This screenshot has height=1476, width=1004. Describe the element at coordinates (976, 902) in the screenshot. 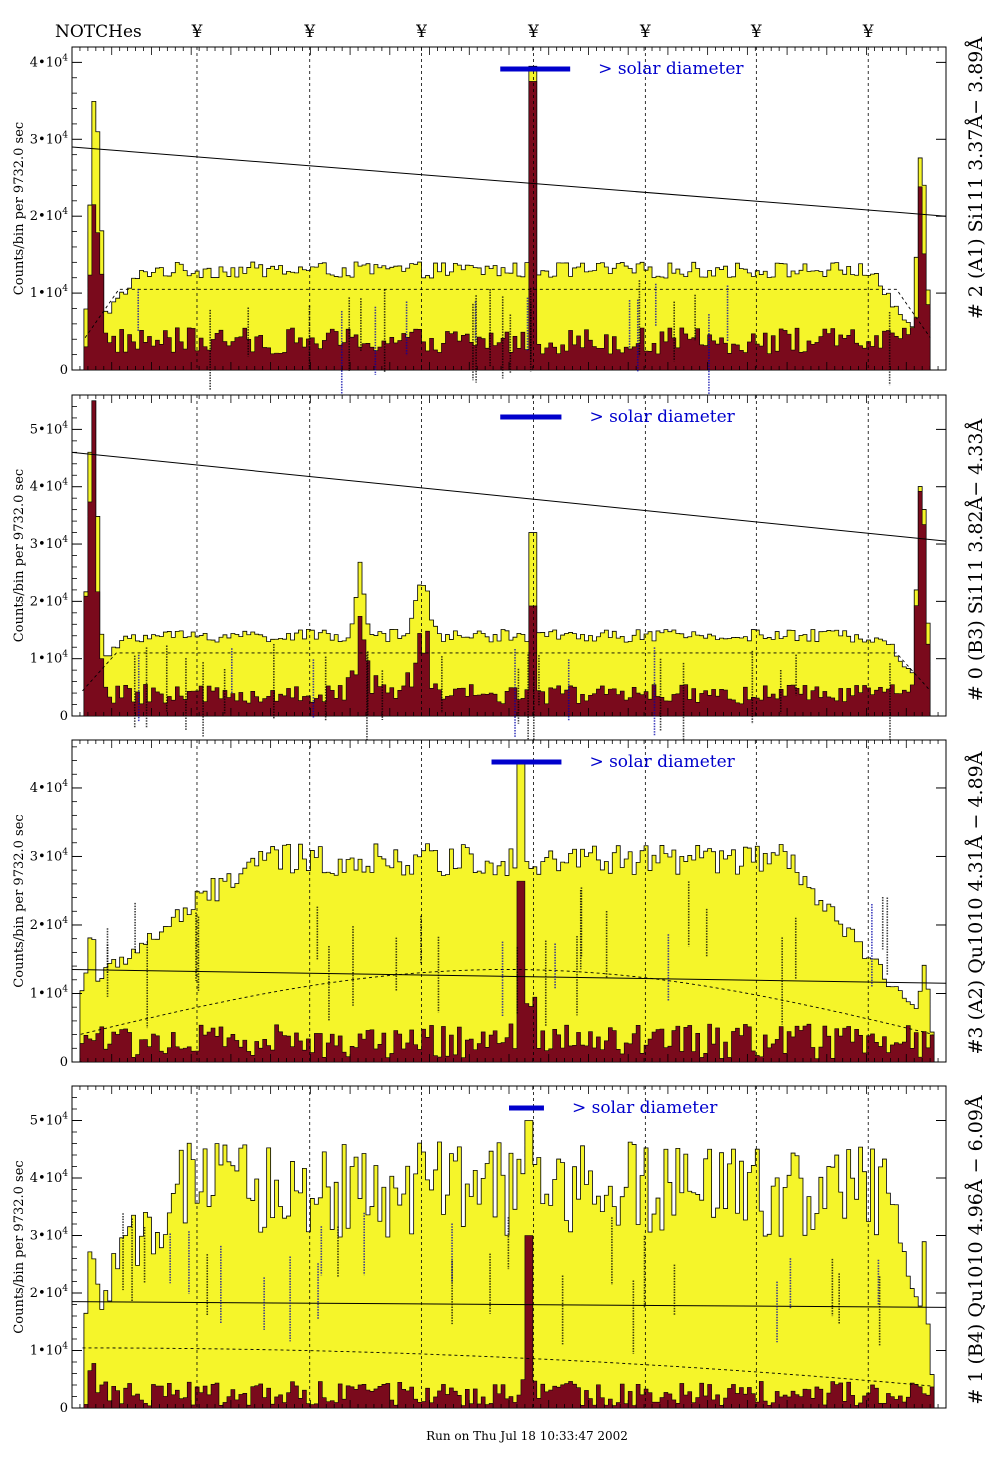

I see `panel-label: #3 (A2) Qu1010 4.31Å − 4.89Å` at that location.